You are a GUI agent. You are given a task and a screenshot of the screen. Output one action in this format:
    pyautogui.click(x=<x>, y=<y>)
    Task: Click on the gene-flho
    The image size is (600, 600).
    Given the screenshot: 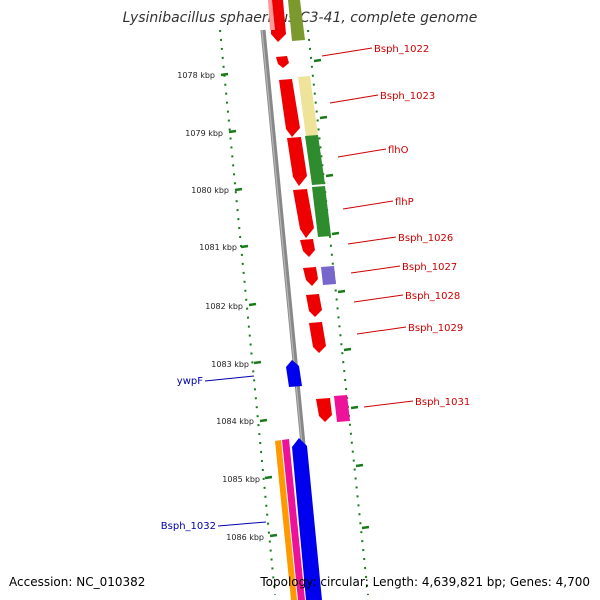 What is the action you would take?
    pyautogui.click(x=297, y=161)
    